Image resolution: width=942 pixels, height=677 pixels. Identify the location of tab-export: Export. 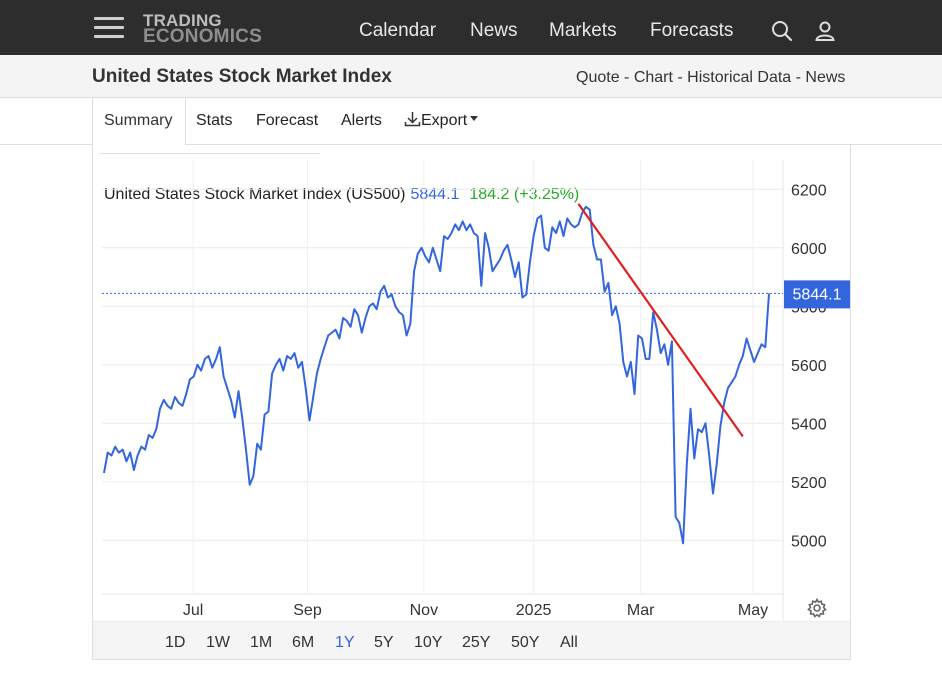
(441, 121).